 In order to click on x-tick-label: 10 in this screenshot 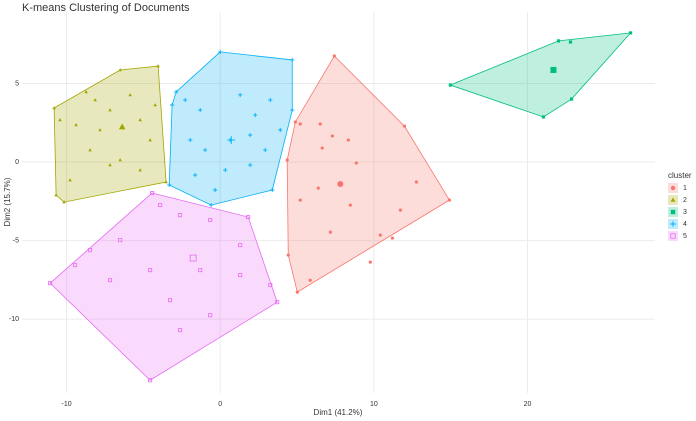, I will do `click(374, 404)`.